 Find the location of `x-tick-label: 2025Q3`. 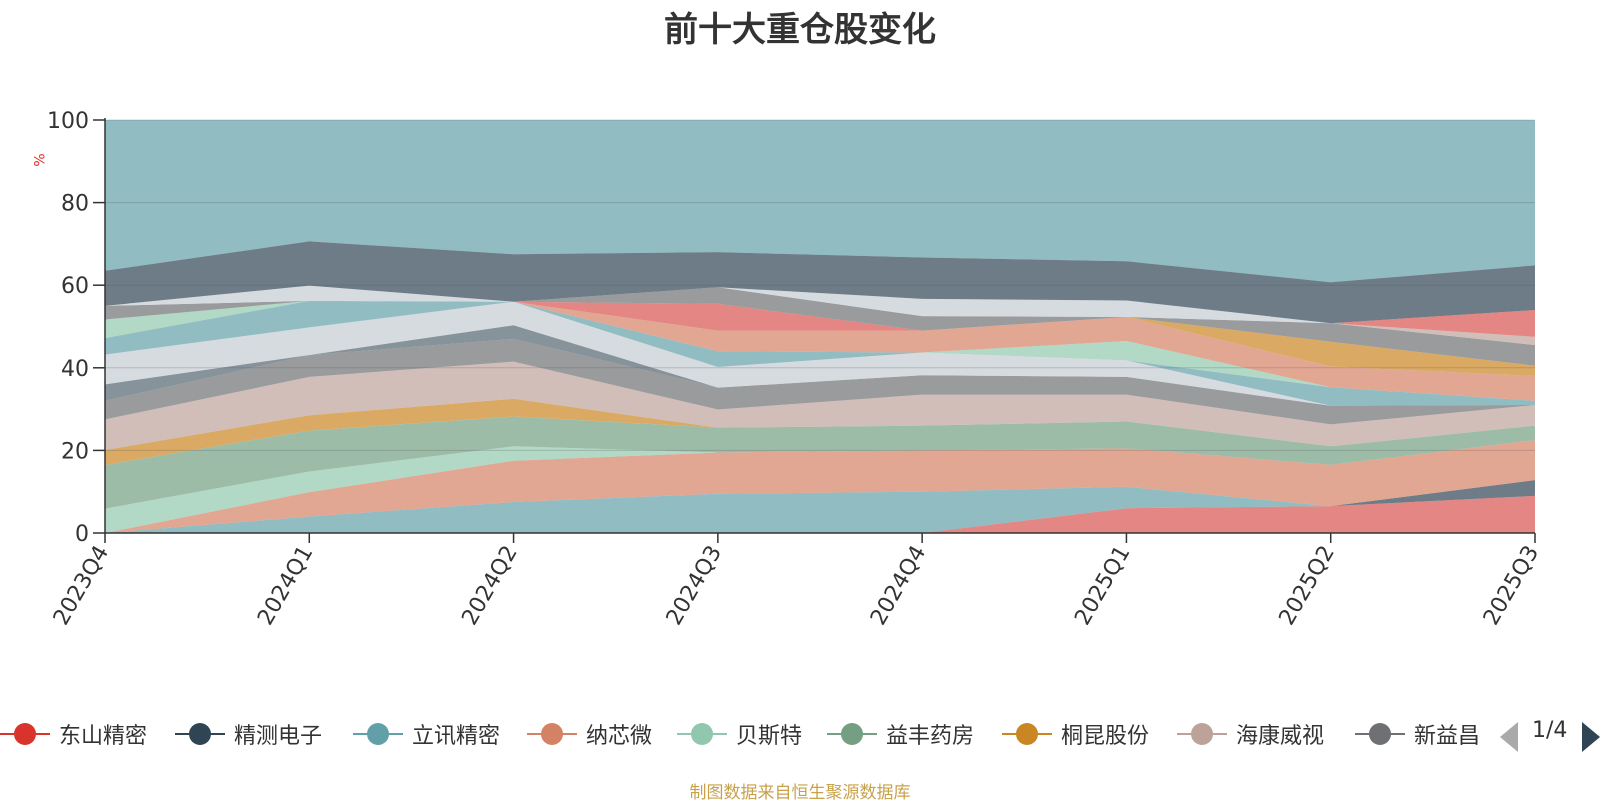

x-tick-label: 2025Q3 is located at coordinates (1511, 586).